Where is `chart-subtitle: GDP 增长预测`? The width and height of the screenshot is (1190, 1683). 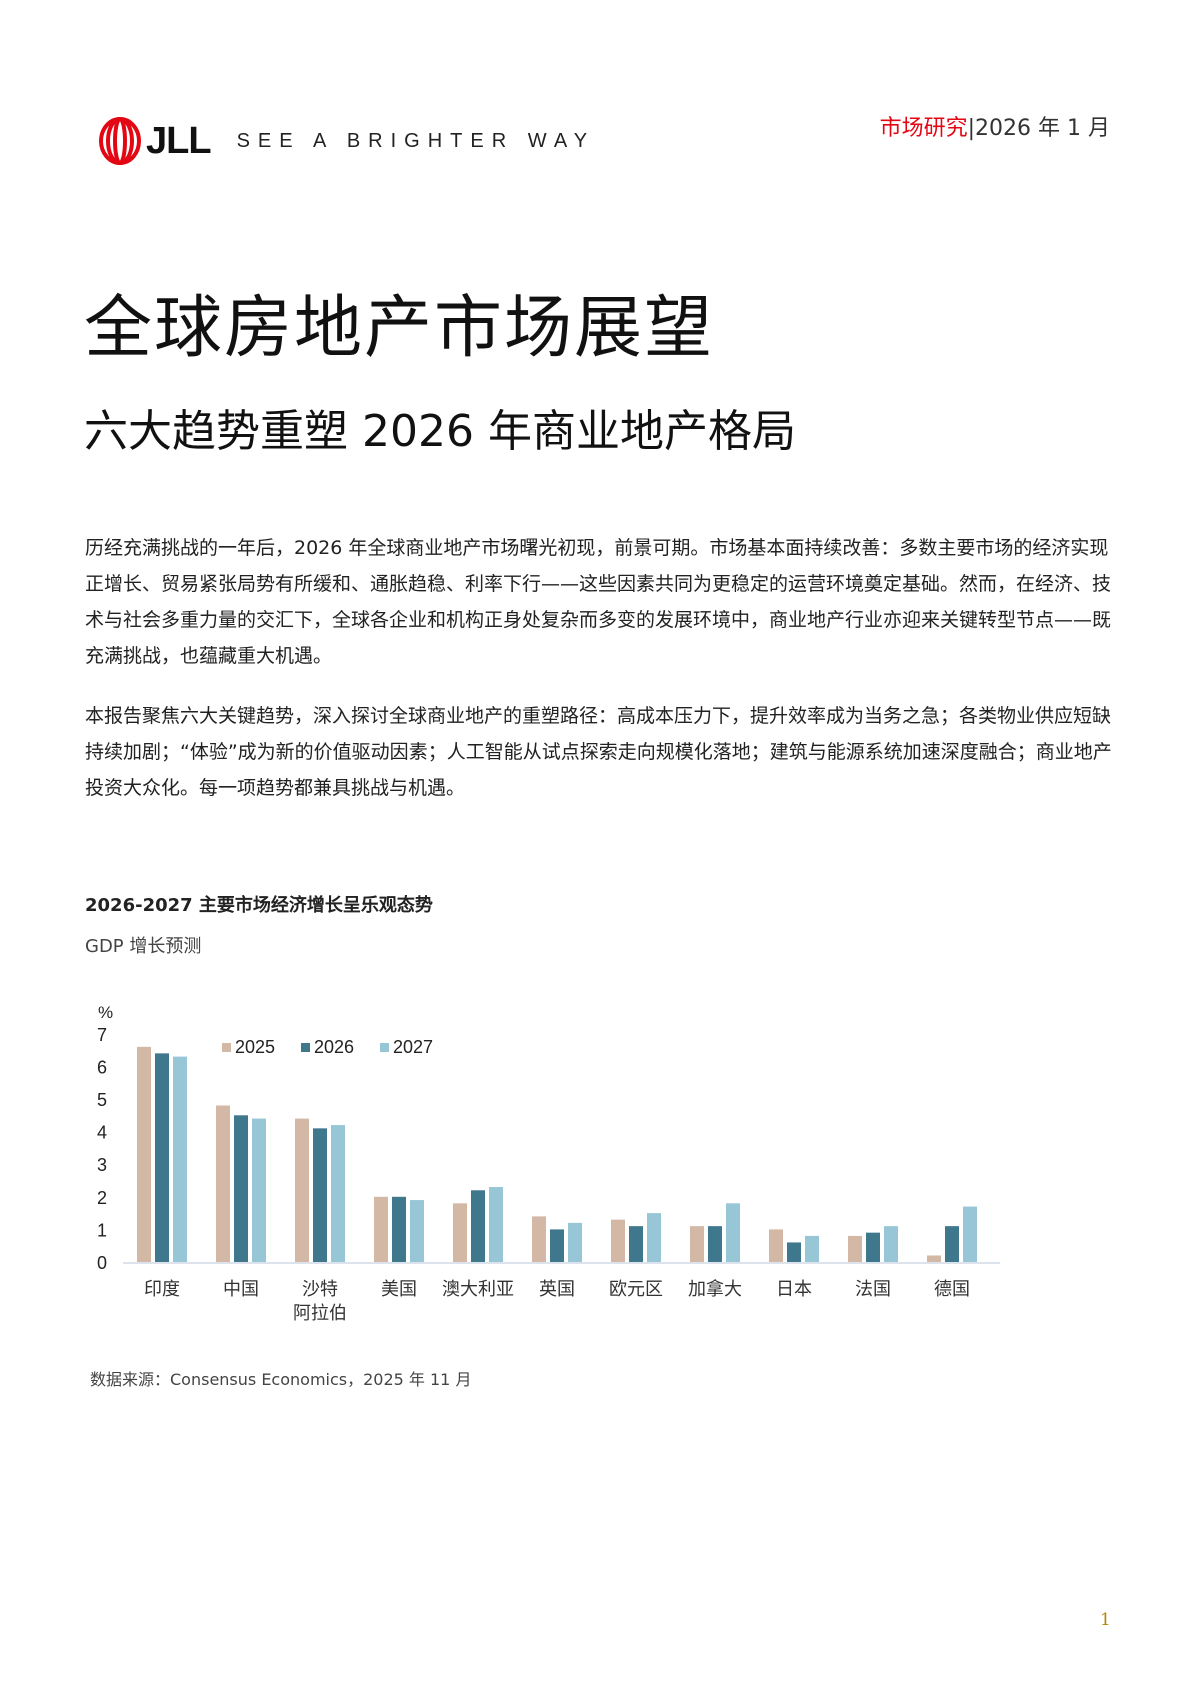 chart-subtitle: GDP 增长预测 is located at coordinates (143, 946).